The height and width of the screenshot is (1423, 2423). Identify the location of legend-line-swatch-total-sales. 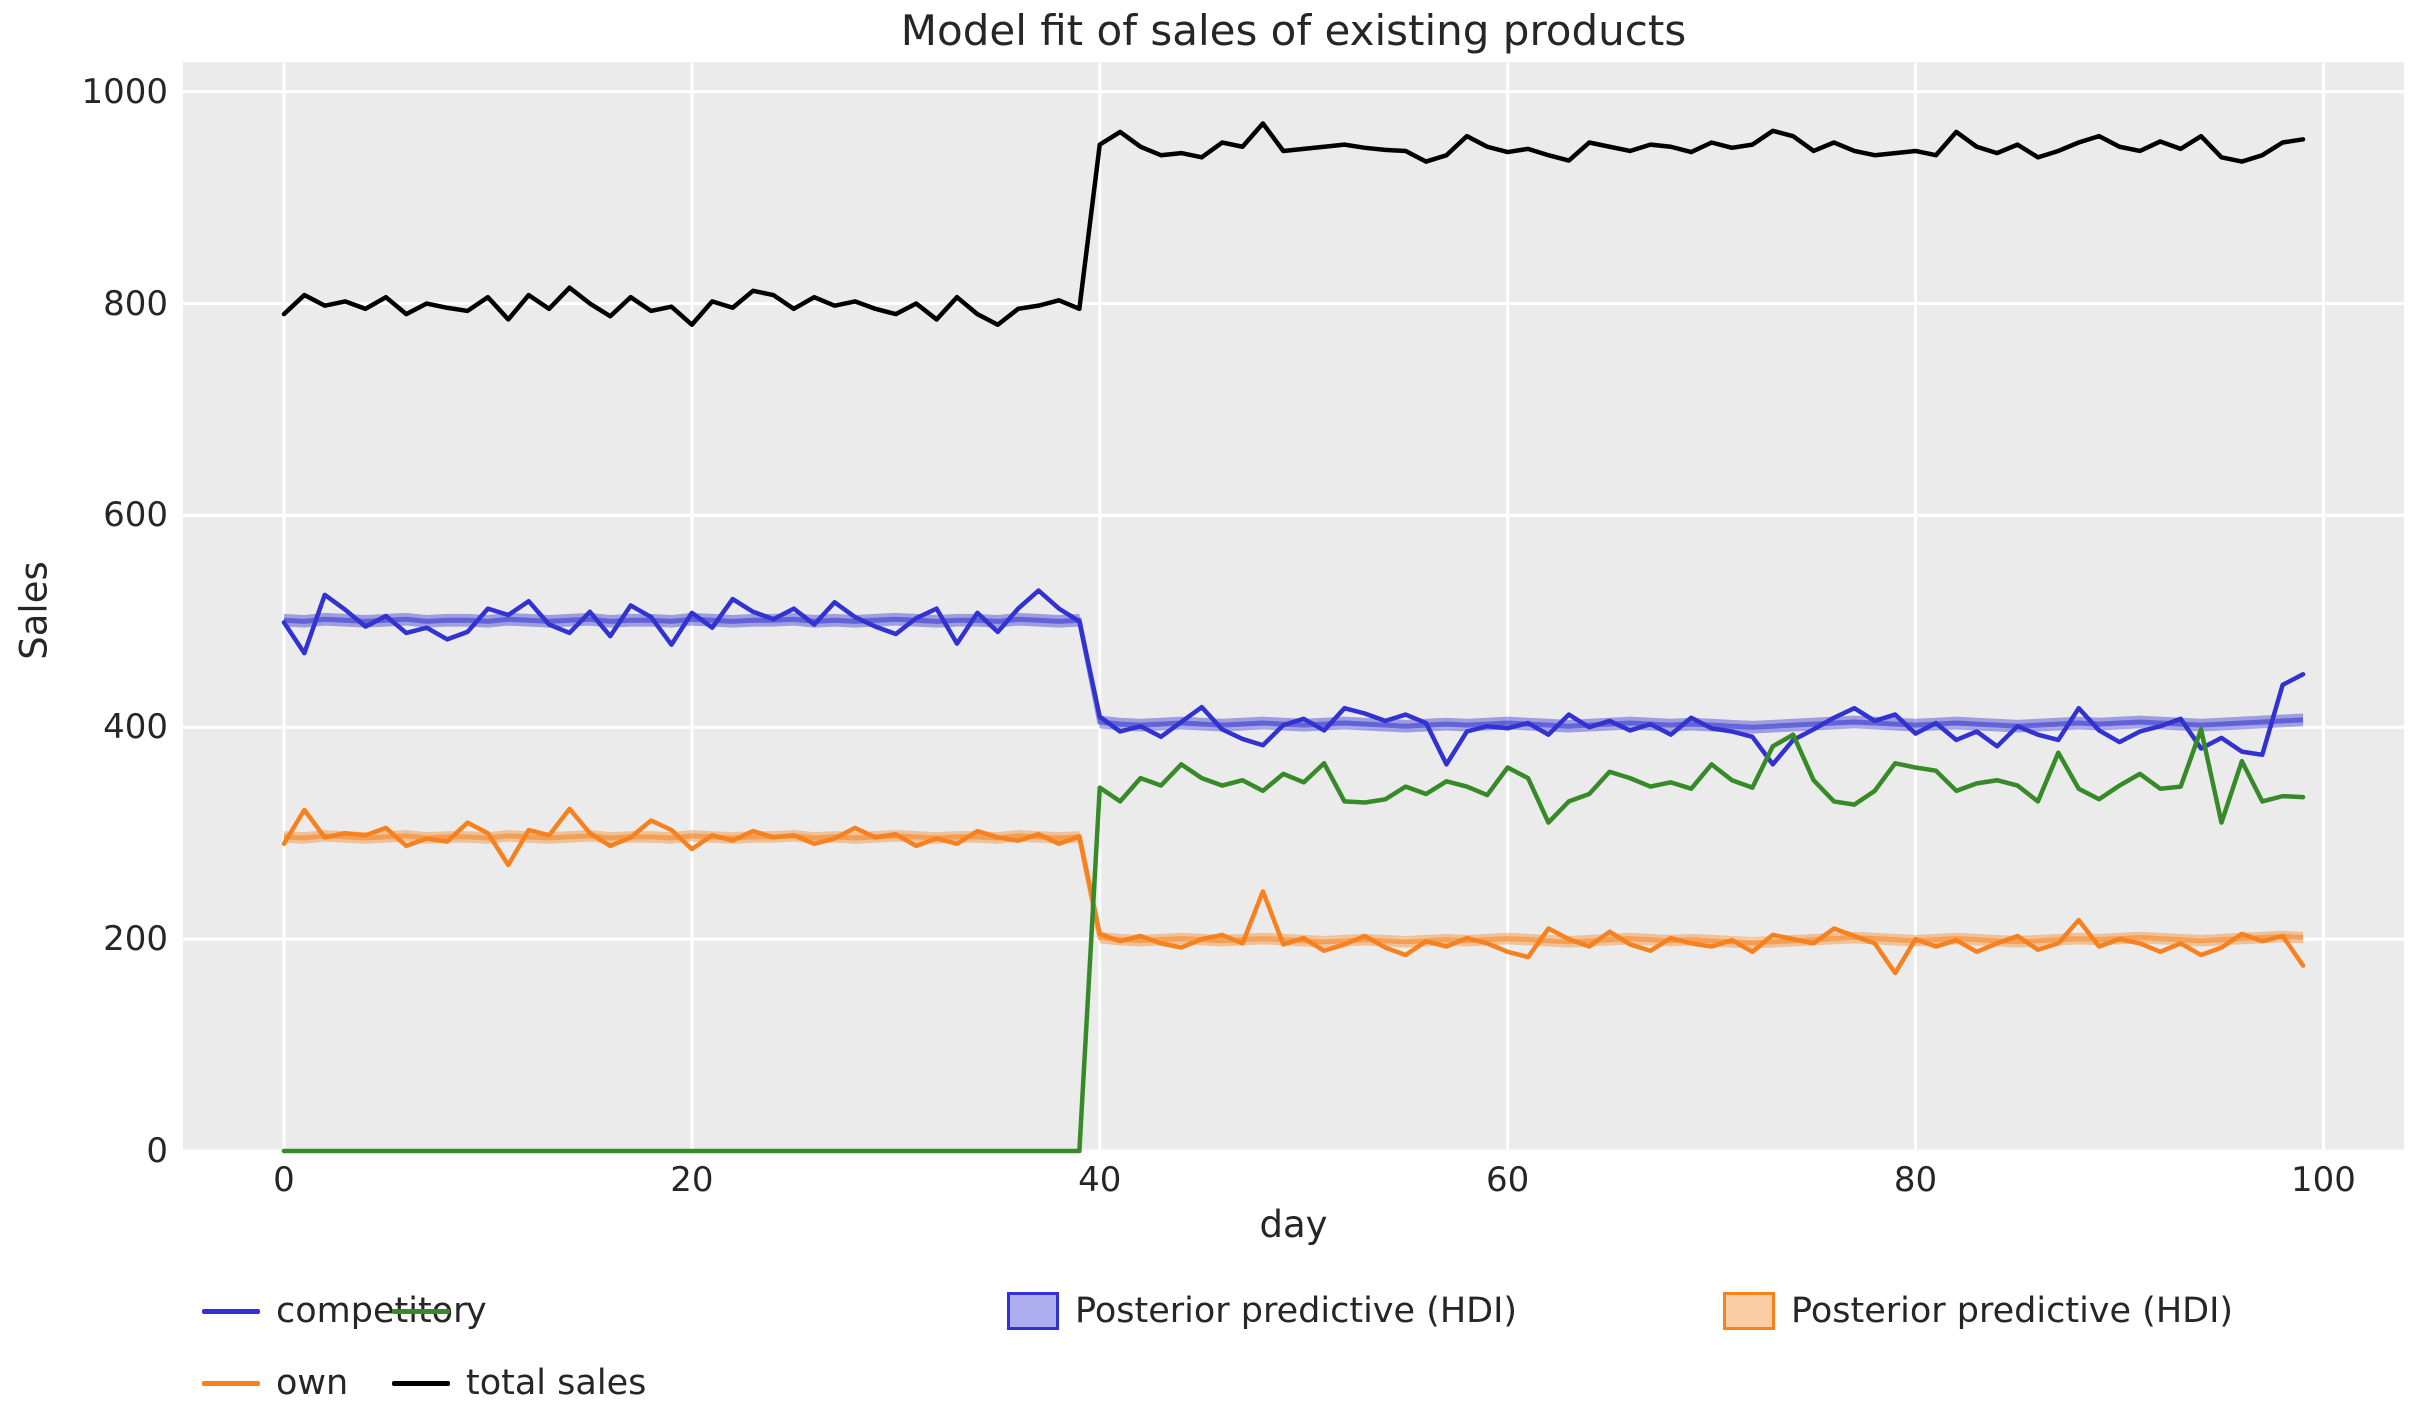
(421, 1383).